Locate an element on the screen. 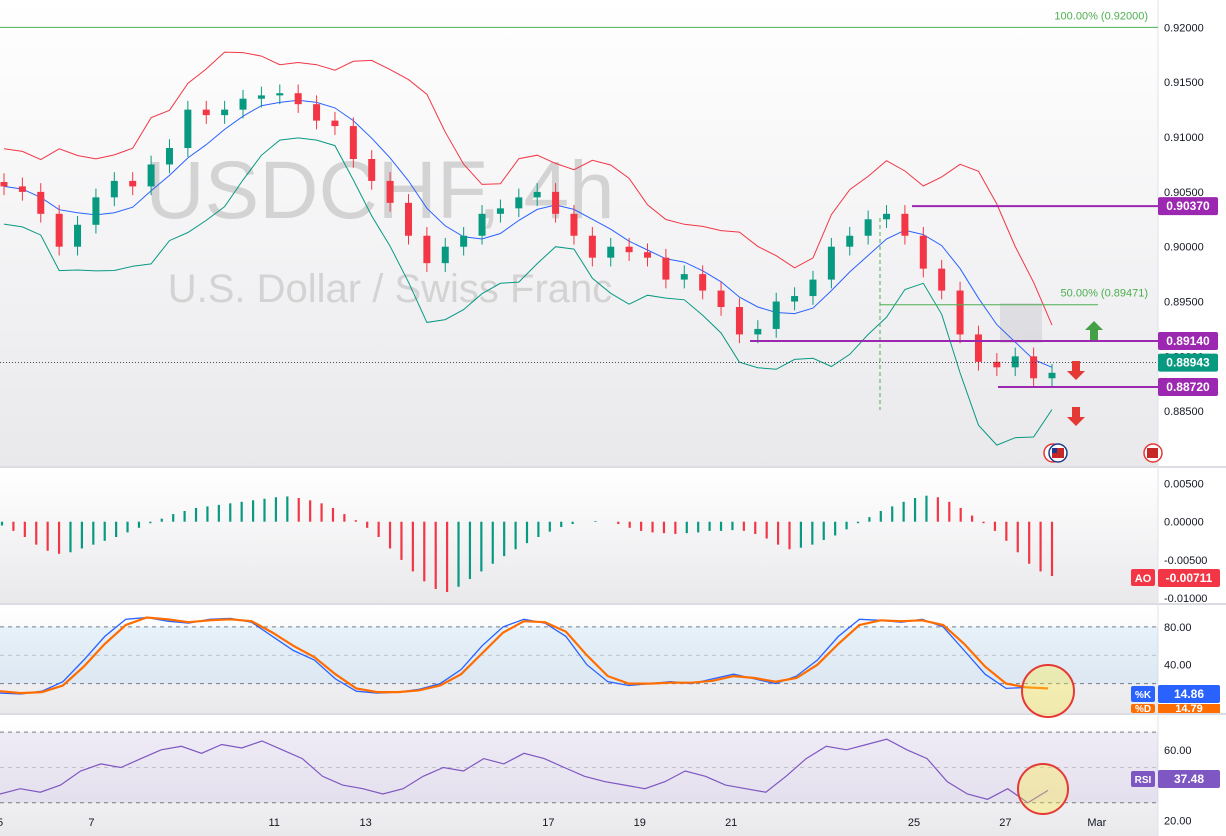 The width and height of the screenshot is (1226, 836). x-tick-label: 11 is located at coordinates (273, 823).